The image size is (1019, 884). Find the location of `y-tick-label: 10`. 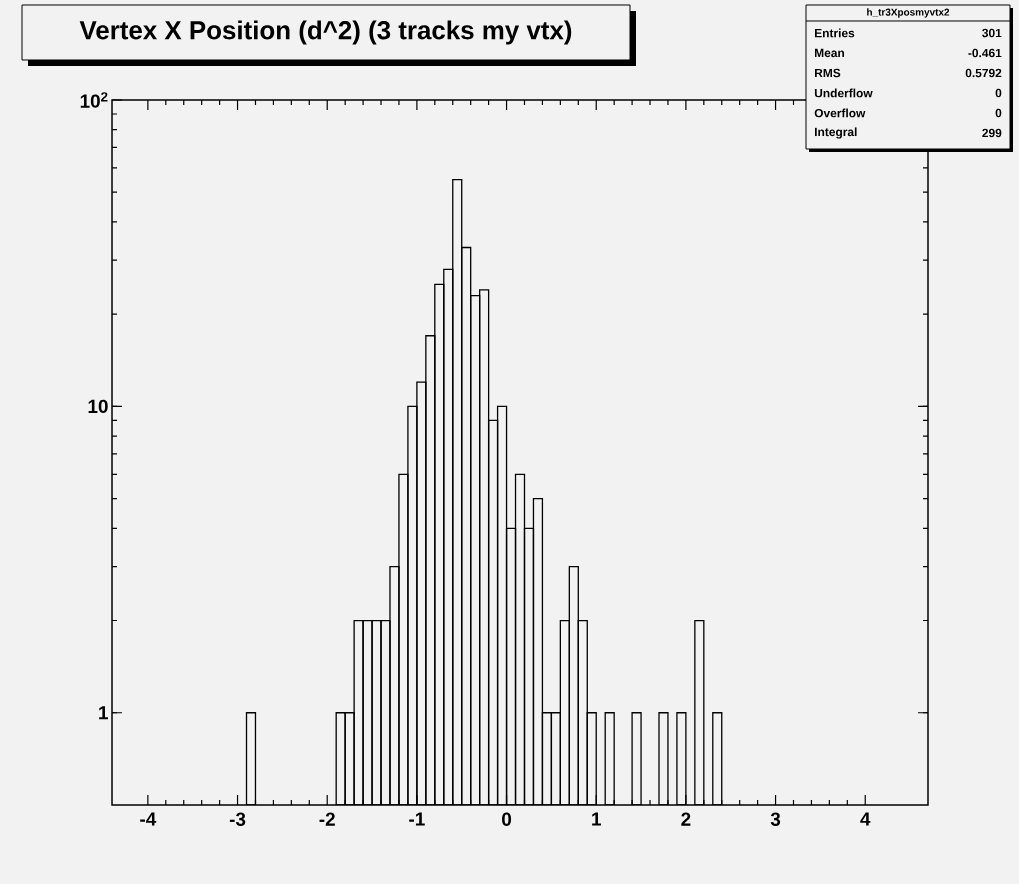

y-tick-label: 10 is located at coordinates (98, 406).